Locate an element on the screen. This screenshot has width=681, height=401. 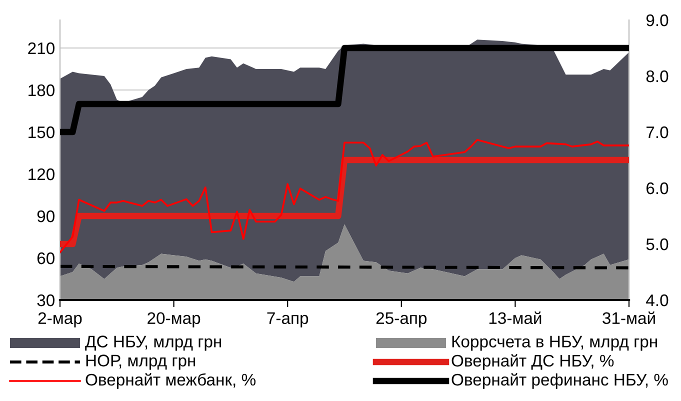
legend-label: ДС НБУ, млрд грн is located at coordinates (153, 343).